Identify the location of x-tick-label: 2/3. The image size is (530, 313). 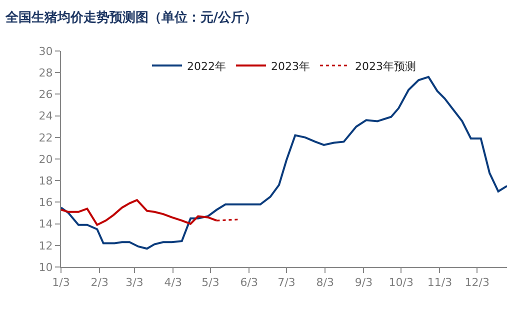
(99, 283).